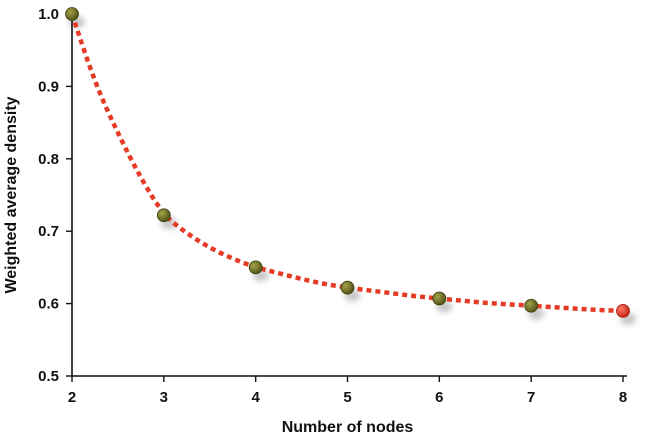 Image resolution: width=656 pixels, height=437 pixels. I want to click on y-axis-title: Weighted average density, so click(11, 194).